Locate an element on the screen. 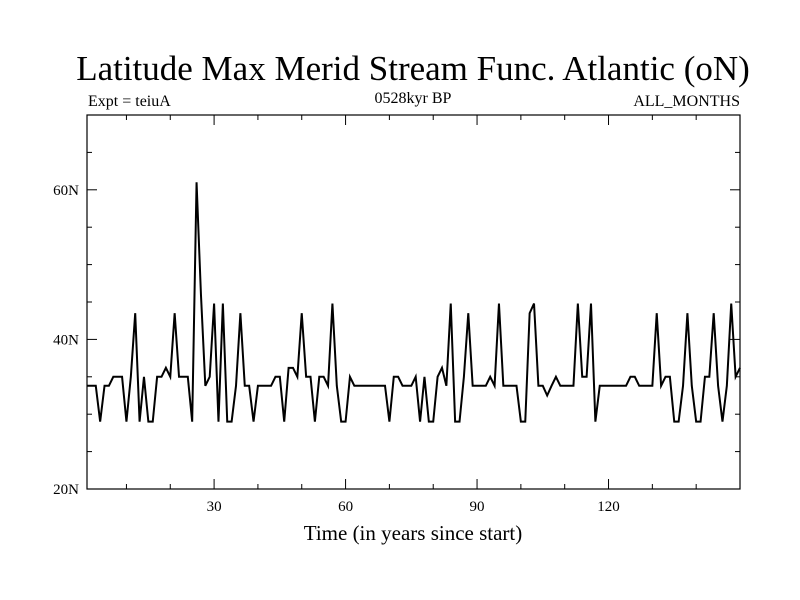 Image resolution: width=800 pixels, height=600 pixels. x-tick-label: 60 is located at coordinates (345, 507).